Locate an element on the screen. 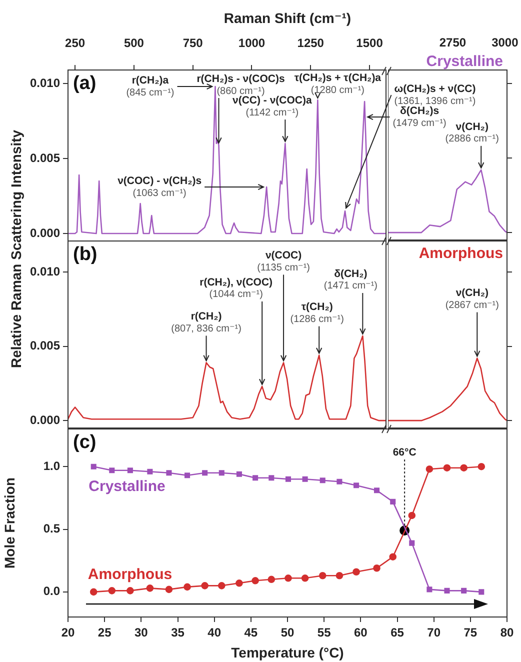  x-tick-label: 30 is located at coordinates (141, 633).